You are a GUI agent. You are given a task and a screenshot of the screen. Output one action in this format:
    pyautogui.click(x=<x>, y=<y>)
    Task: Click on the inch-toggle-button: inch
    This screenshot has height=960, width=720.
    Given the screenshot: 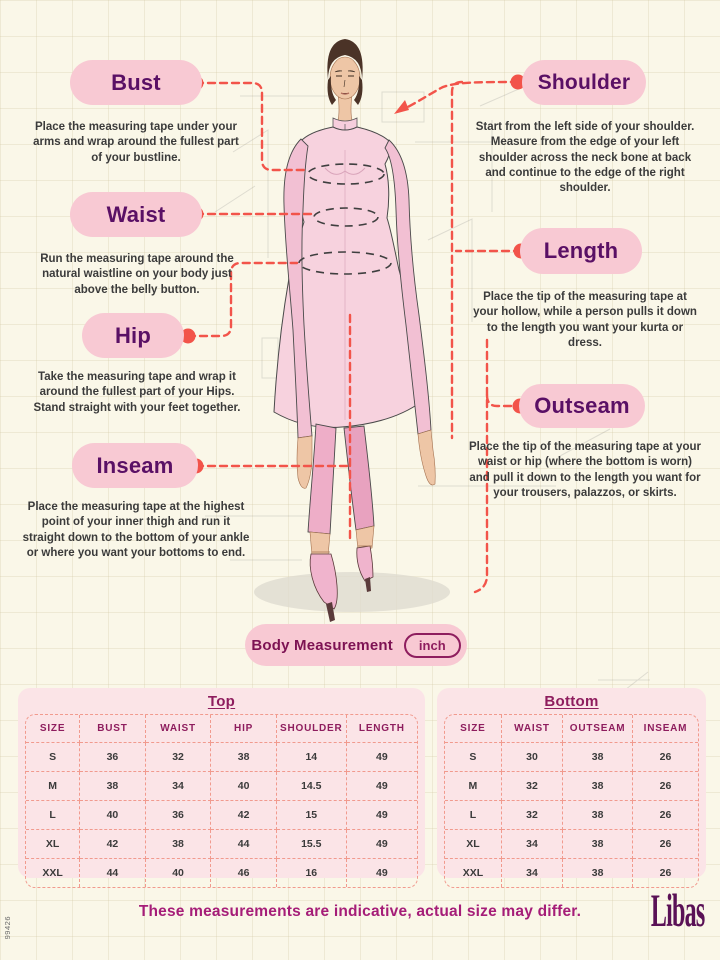 What is the action you would take?
    pyautogui.click(x=432, y=645)
    